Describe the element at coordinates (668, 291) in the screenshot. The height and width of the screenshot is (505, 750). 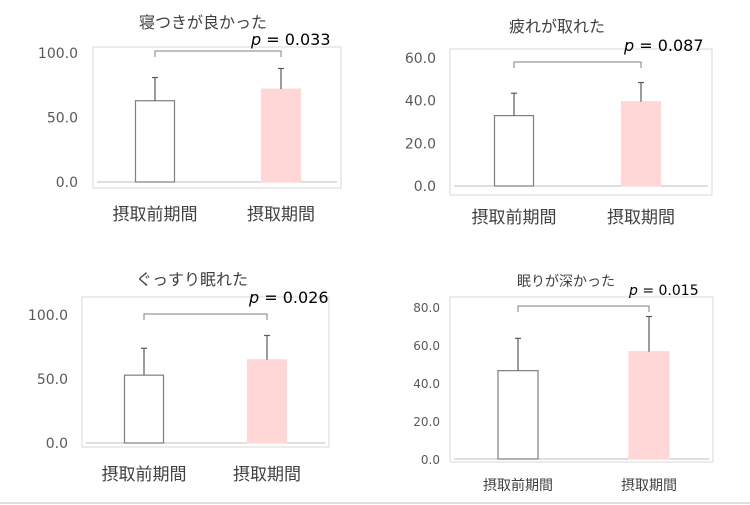
I see `p-value-text: = 0.015` at that location.